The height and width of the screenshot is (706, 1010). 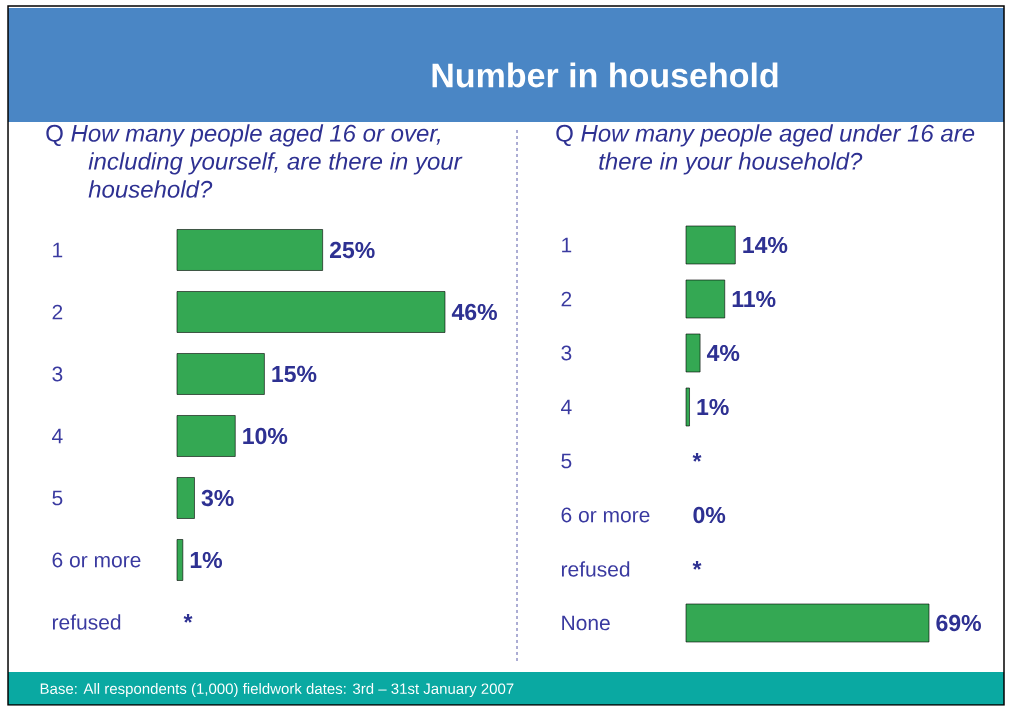 I want to click on data-label: 14%, so click(x=765, y=245).